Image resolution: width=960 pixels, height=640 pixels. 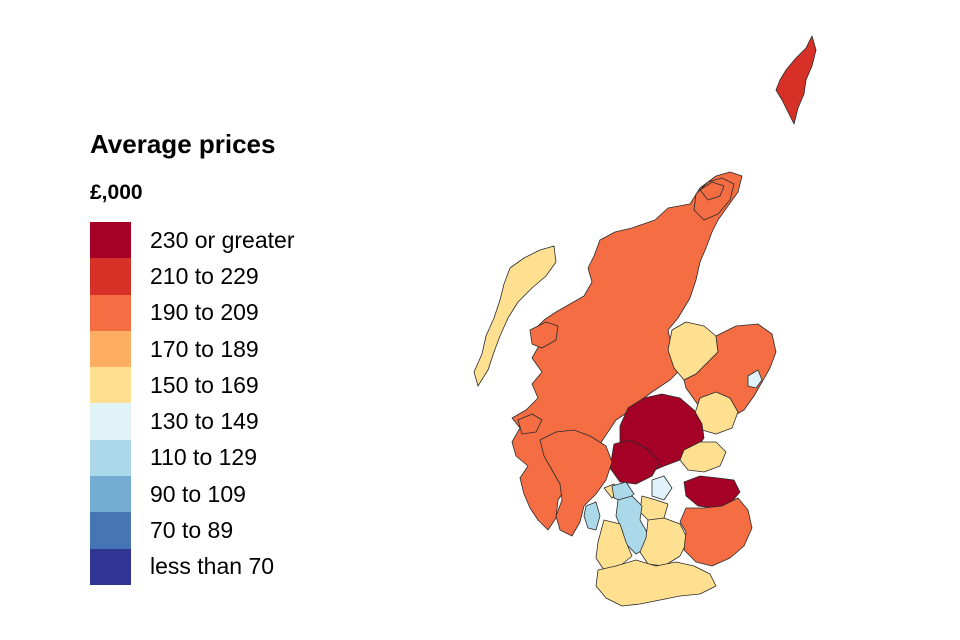 What do you see at coordinates (240, 530) in the screenshot?
I see `legend-item: 70 to 89` at bounding box center [240, 530].